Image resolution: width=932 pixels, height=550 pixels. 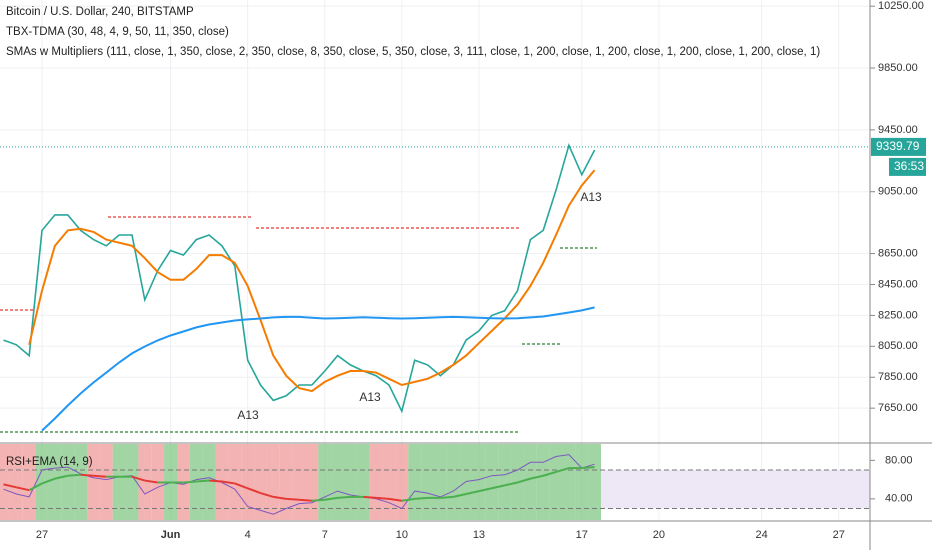 What do you see at coordinates (582, 535) in the screenshot?
I see `x-tick-label: 17` at bounding box center [582, 535].